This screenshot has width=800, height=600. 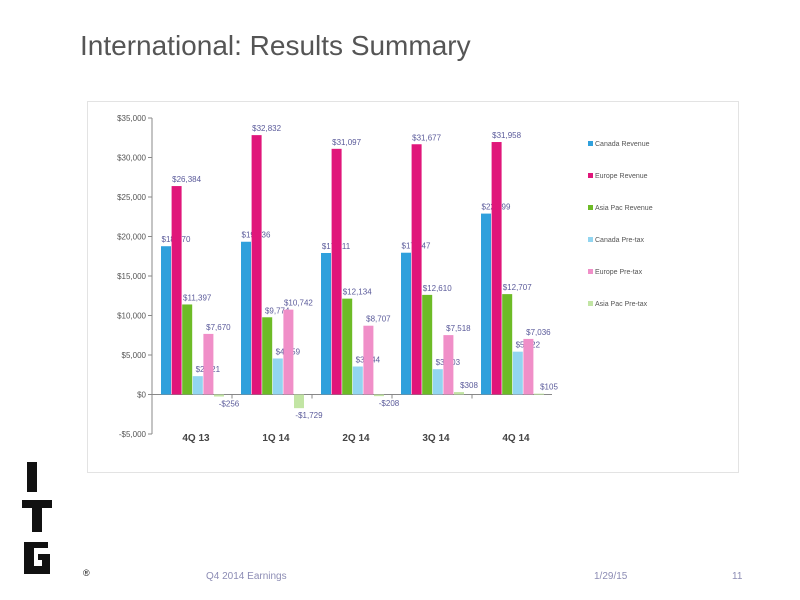 I want to click on data-label: $308, so click(x=469, y=385).